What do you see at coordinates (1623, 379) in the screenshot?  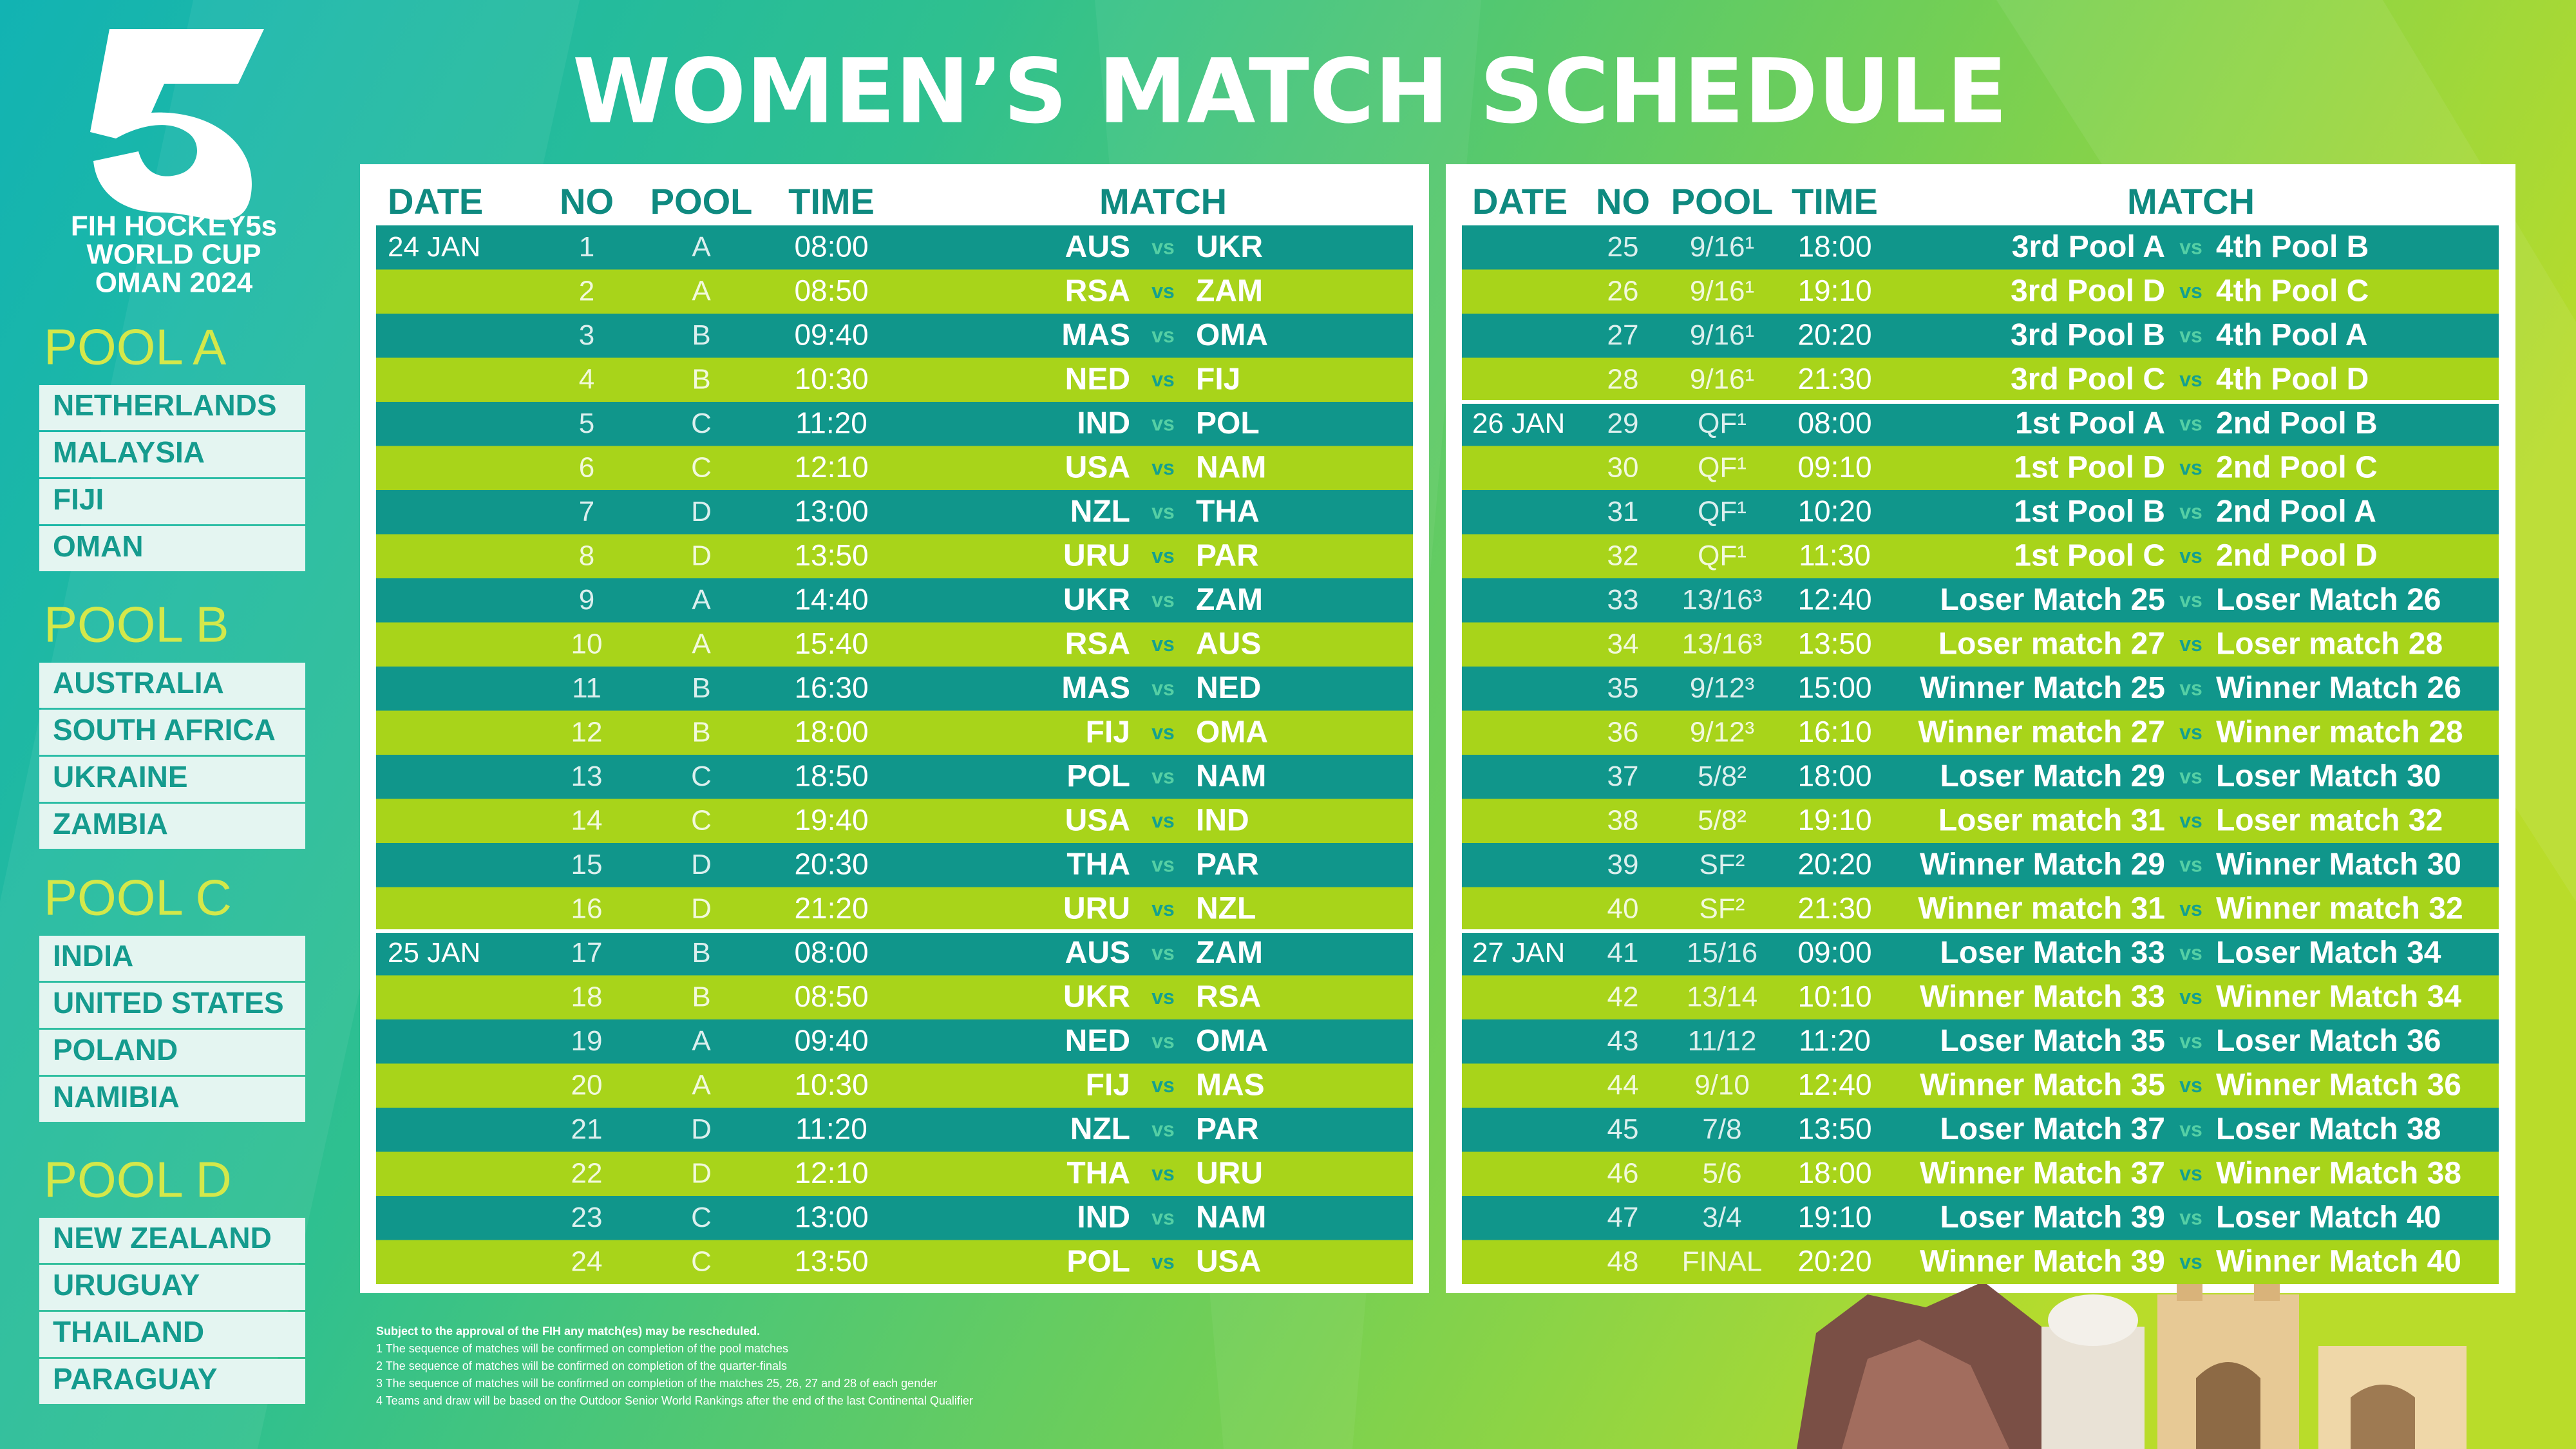 I see `match-number: 28` at bounding box center [1623, 379].